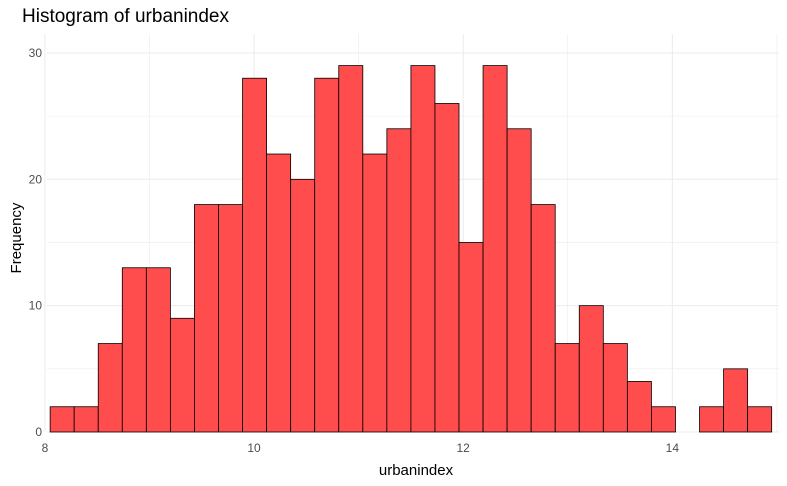  Describe the element at coordinates (36, 179) in the screenshot. I see `y-tick-label: 20` at that location.